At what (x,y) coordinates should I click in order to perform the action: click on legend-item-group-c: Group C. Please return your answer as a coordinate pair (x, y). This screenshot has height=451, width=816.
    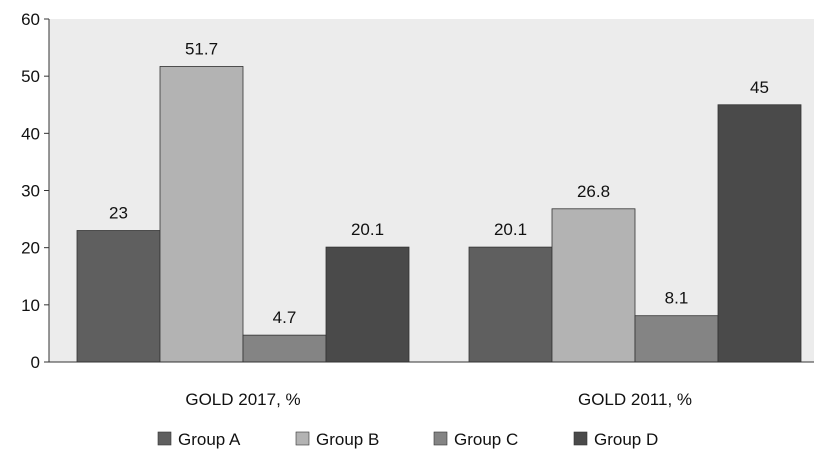
    Looking at the image, I should click on (475, 439).